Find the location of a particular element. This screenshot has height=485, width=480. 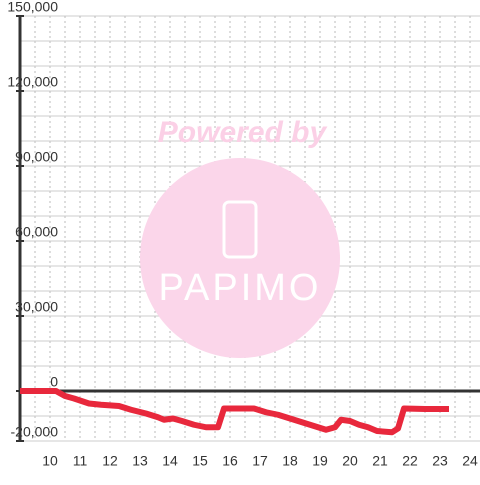

x-tick-label: 19 is located at coordinates (320, 461).